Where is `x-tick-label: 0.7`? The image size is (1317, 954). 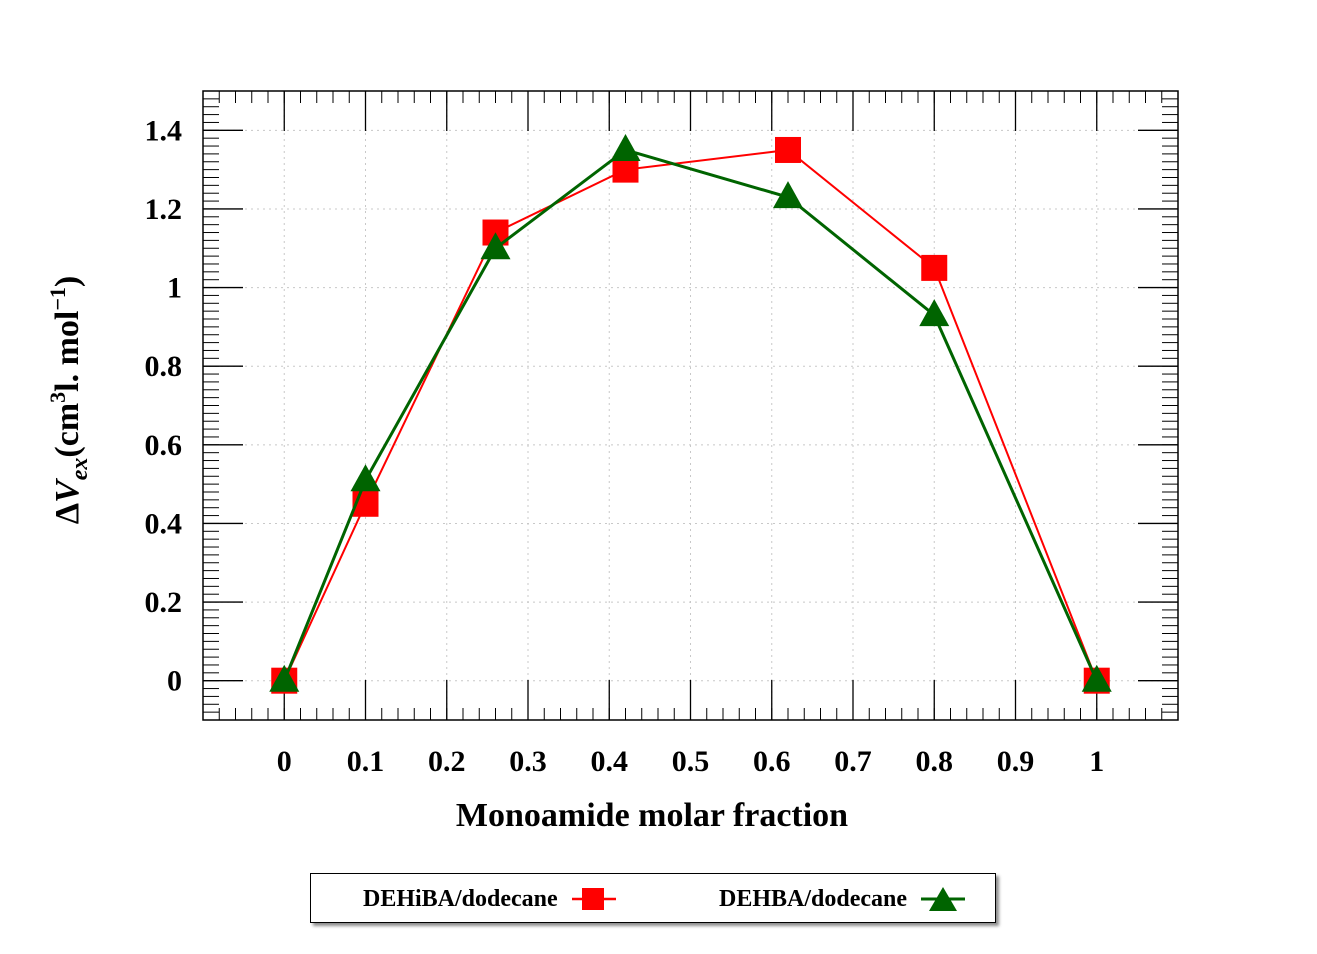
x-tick-label: 0.7 is located at coordinates (853, 761).